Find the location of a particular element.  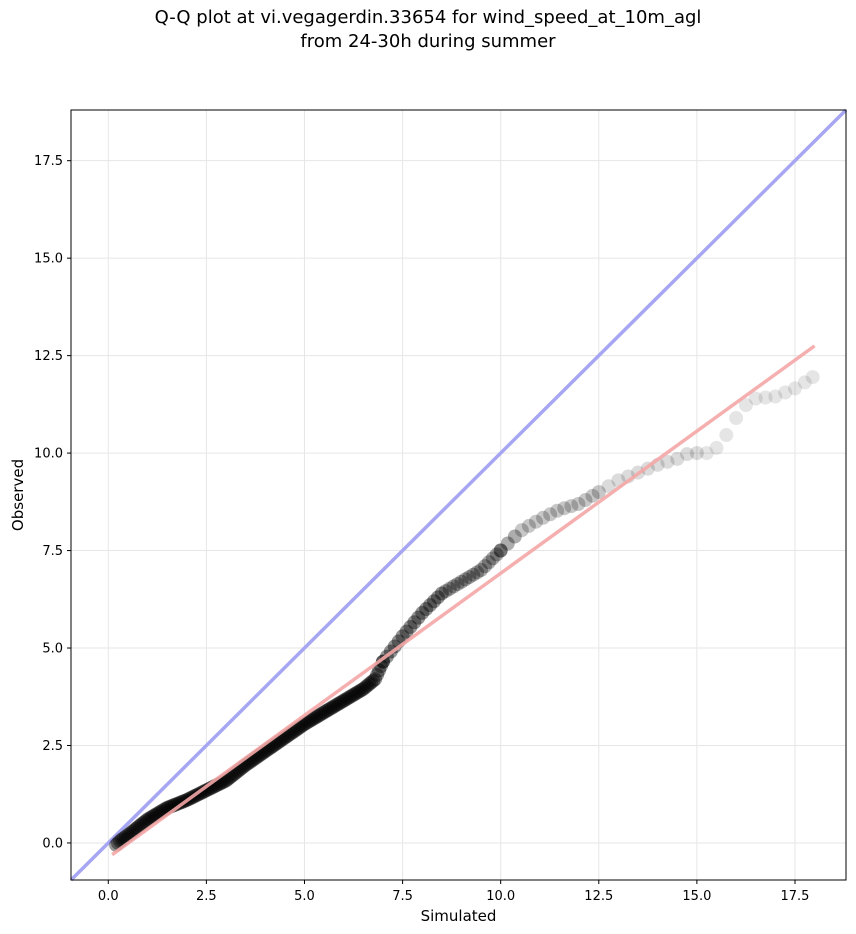

y-tick-label: 12.5 is located at coordinates (48, 356).